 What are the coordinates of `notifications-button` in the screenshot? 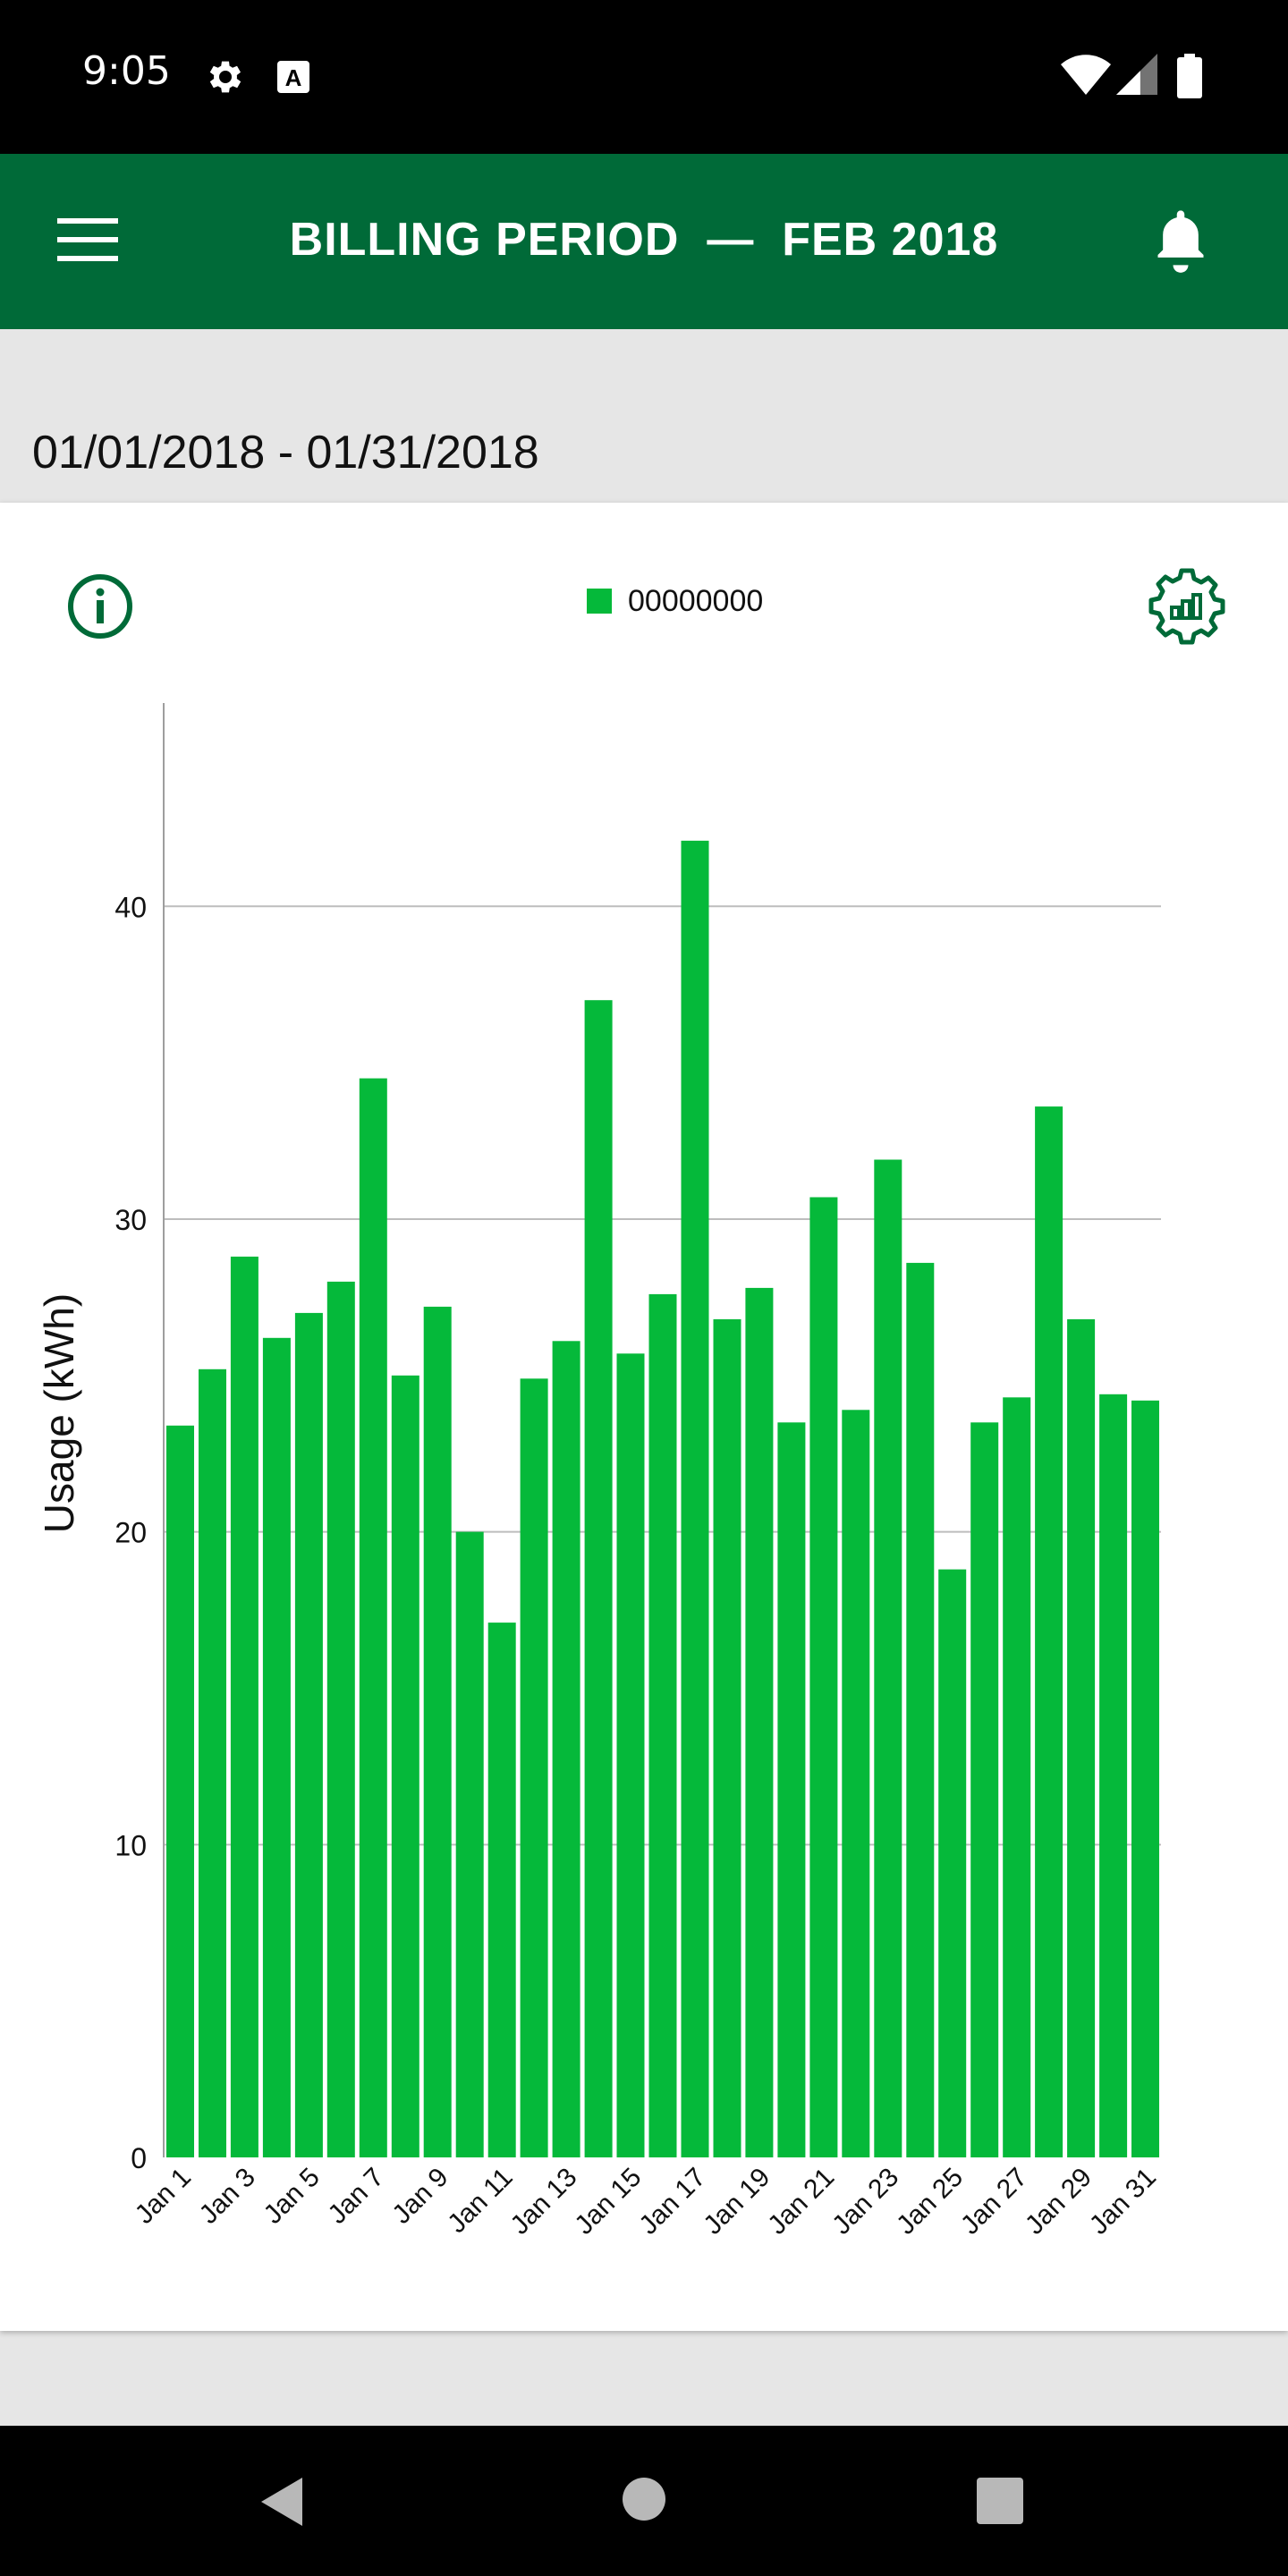 It's located at (1180, 240).